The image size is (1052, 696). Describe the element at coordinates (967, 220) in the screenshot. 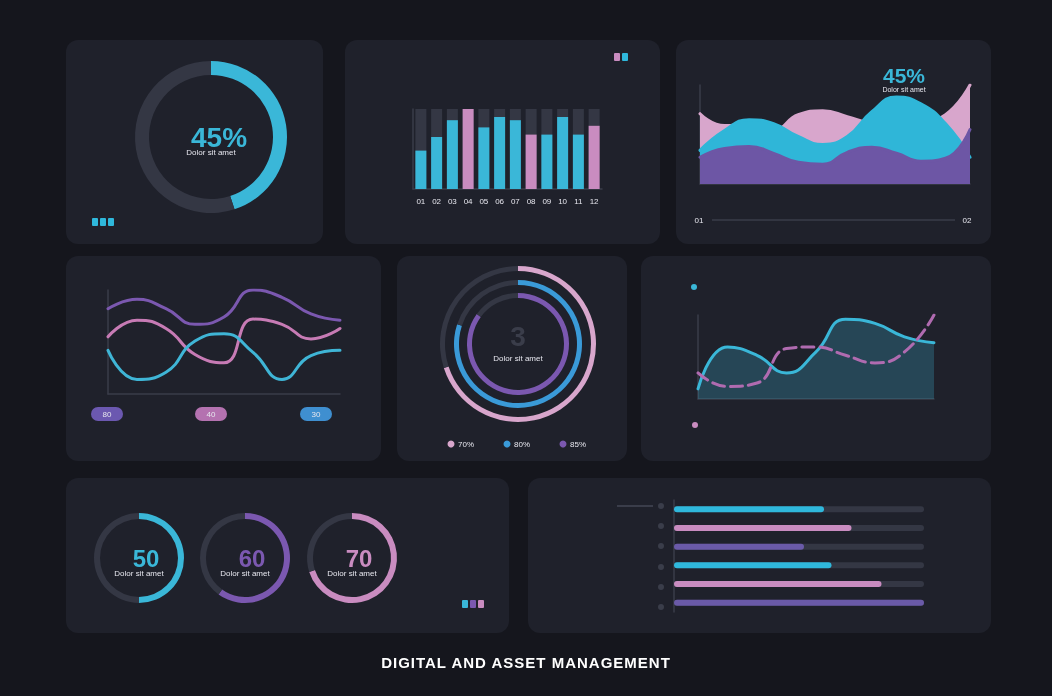

I see `text: 02` at that location.